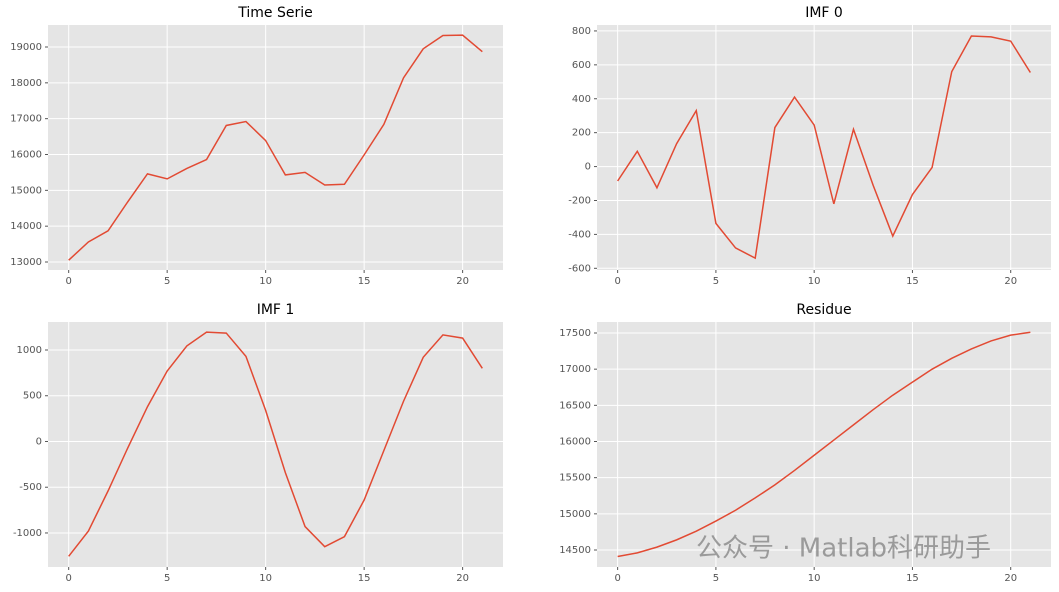 Image resolution: width=1059 pixels, height=592 pixels. What do you see at coordinates (581, 31) in the screenshot?
I see `y-tick-label: 800` at bounding box center [581, 31].